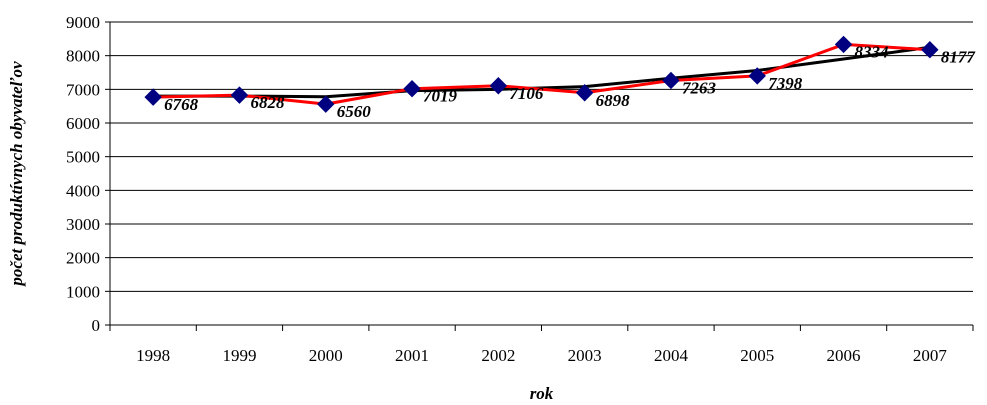 The width and height of the screenshot is (987, 405). I want to click on x-tick-label: 1999, so click(239, 355).